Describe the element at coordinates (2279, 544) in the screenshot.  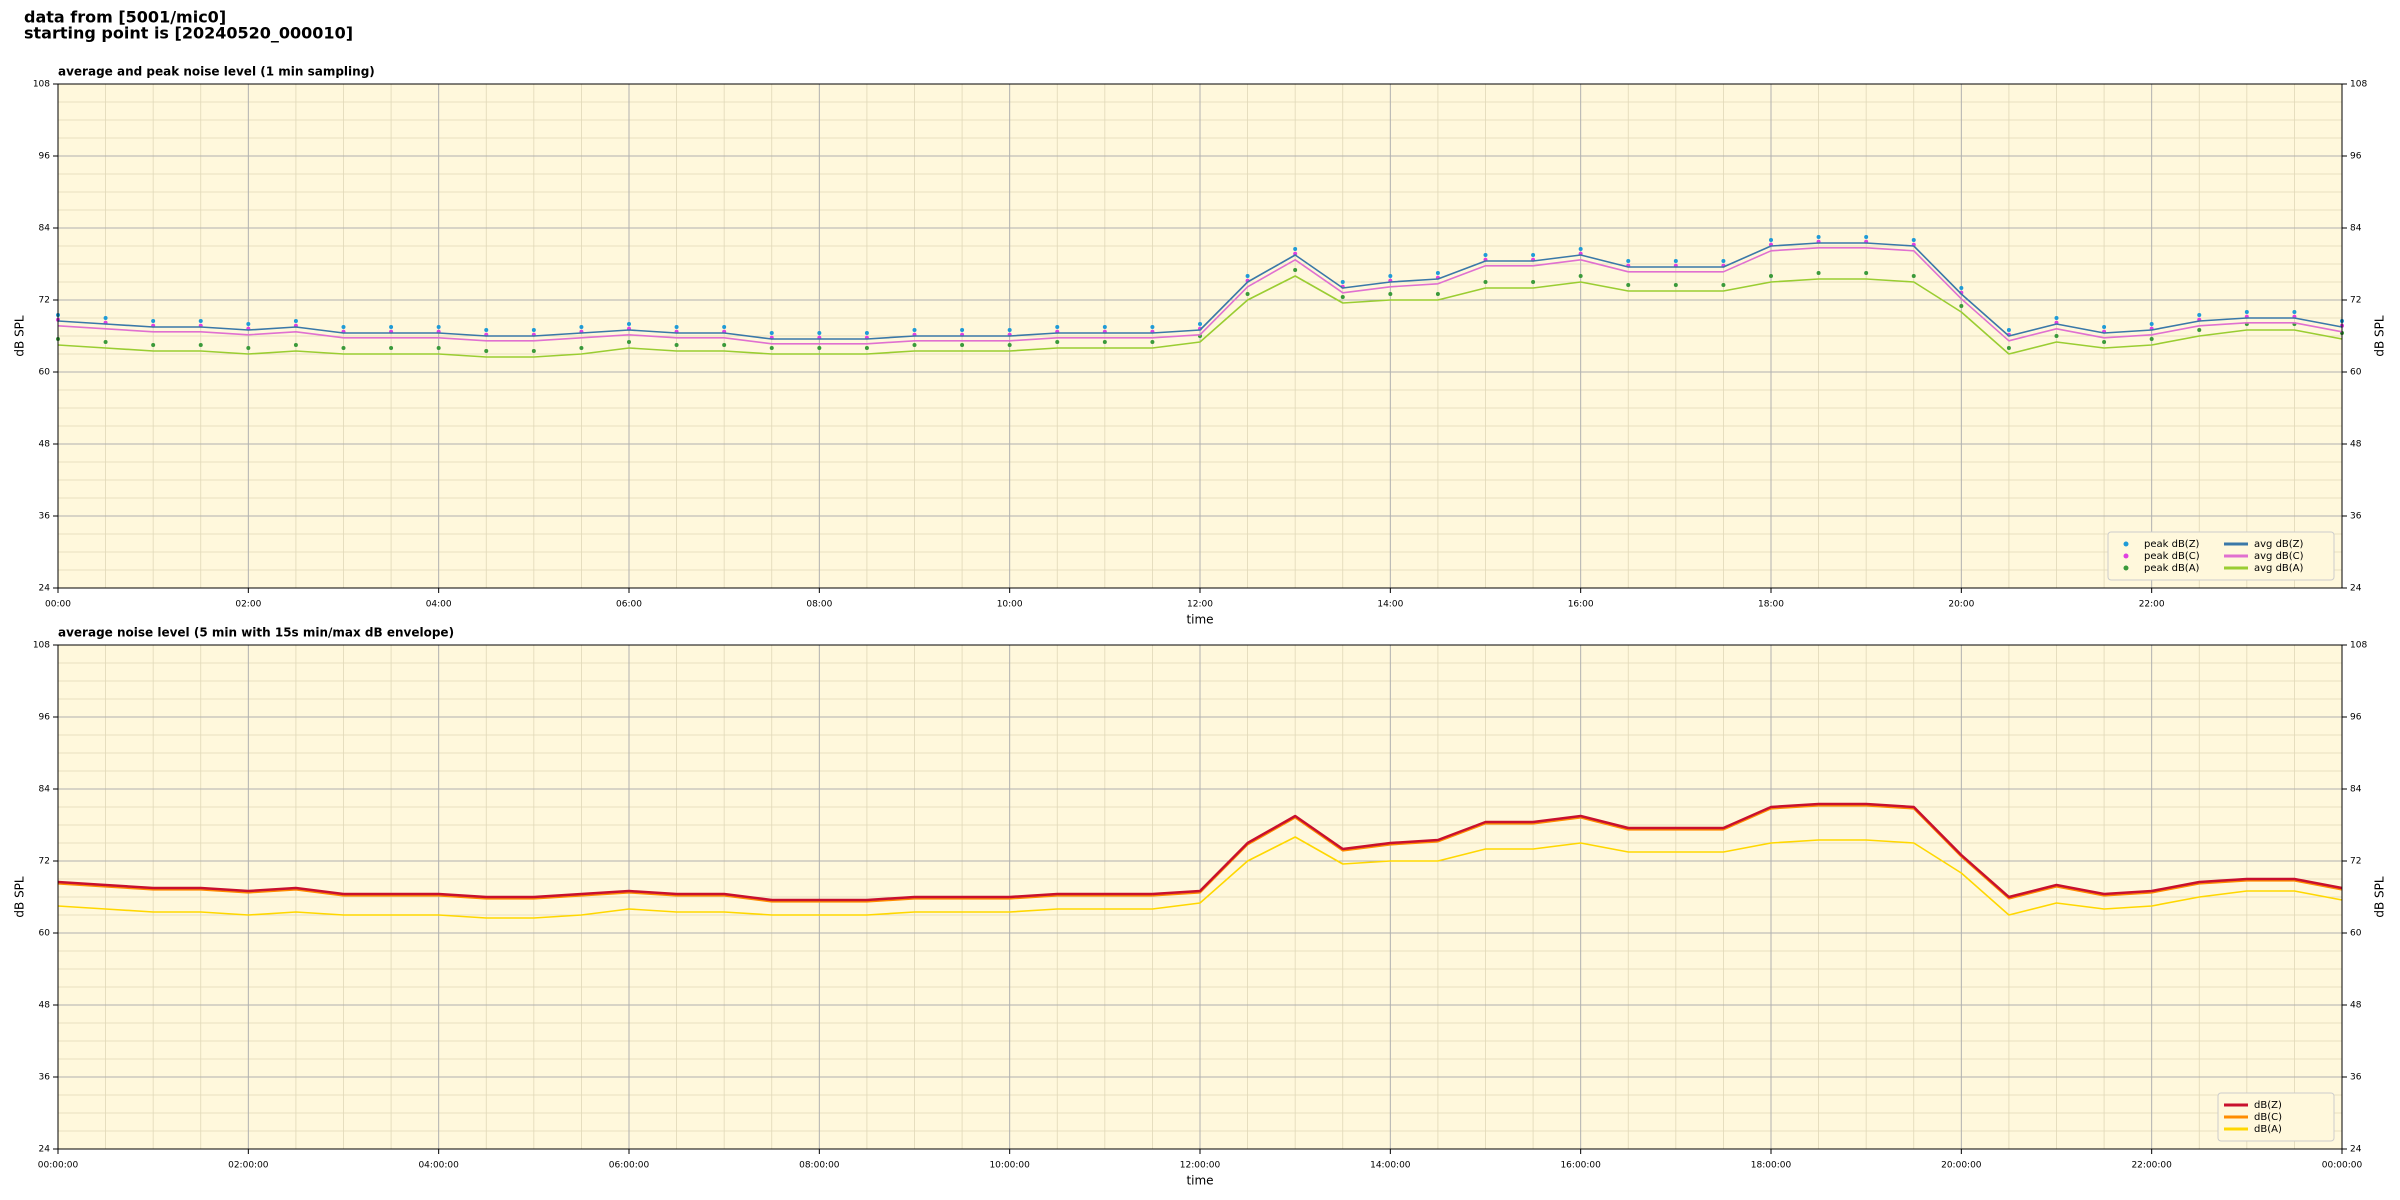
I see `legend-label: avg dB(Z)` at that location.